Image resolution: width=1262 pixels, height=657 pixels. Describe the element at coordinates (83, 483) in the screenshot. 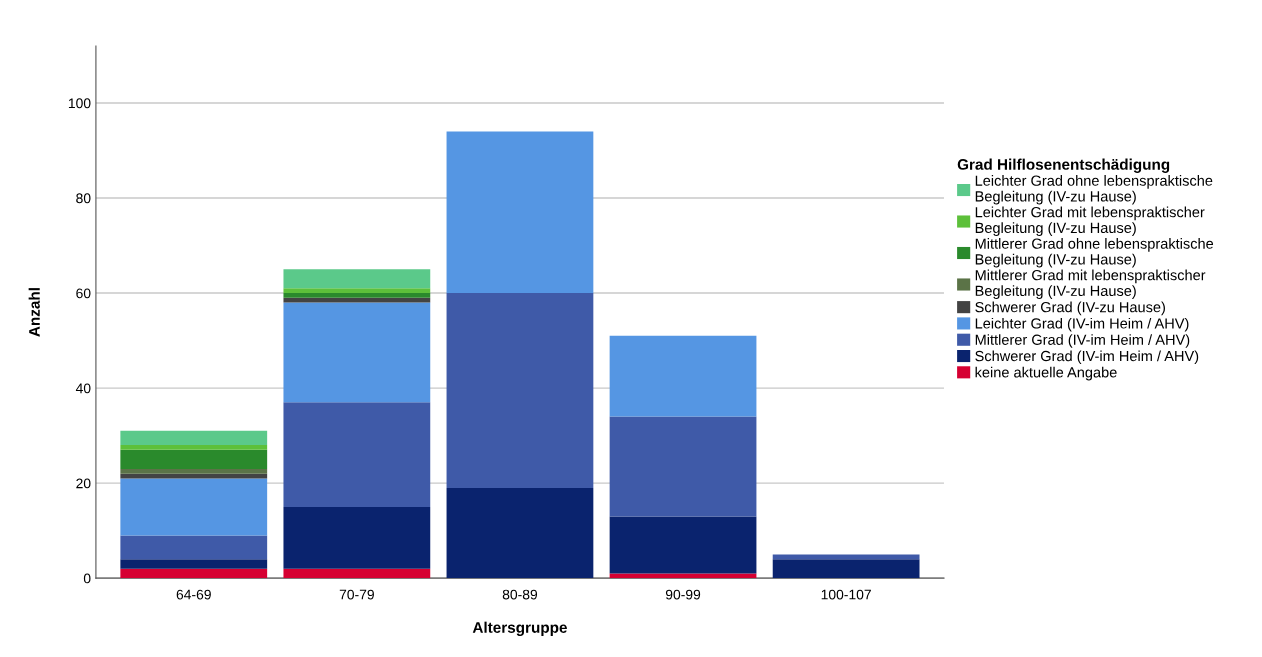

I see `y-tick-label: 20` at that location.